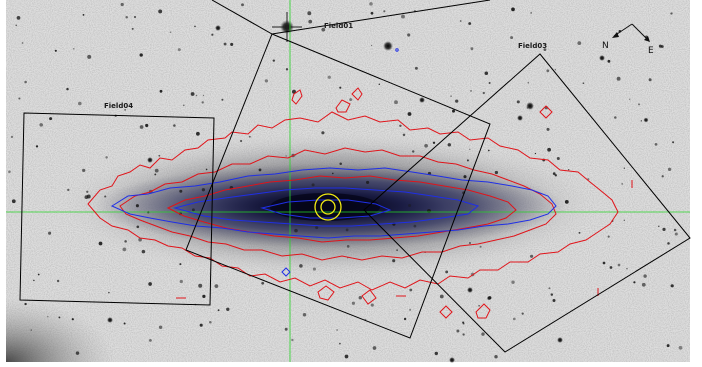 The width and height of the screenshot is (702, 367). I want to click on compass: N E, so click(628, 39).